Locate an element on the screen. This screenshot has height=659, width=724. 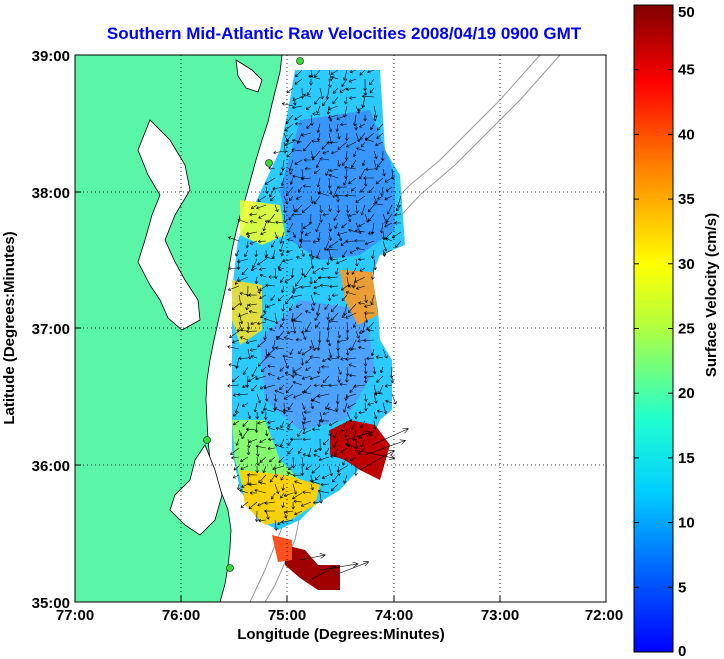
y-axis-label: Latitude (Degrees:Minutes) is located at coordinates (9, 327).